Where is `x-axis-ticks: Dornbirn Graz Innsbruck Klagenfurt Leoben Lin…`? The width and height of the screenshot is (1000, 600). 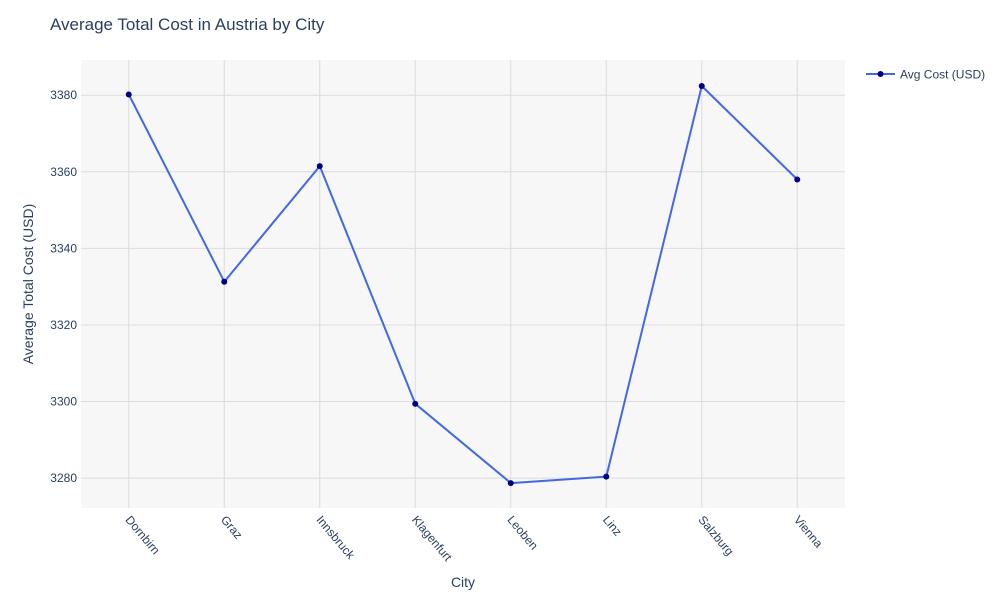 x-axis-ticks: Dornbirn Graz Innsbruck Klagenfurt Leoben Lin… is located at coordinates (473, 538).